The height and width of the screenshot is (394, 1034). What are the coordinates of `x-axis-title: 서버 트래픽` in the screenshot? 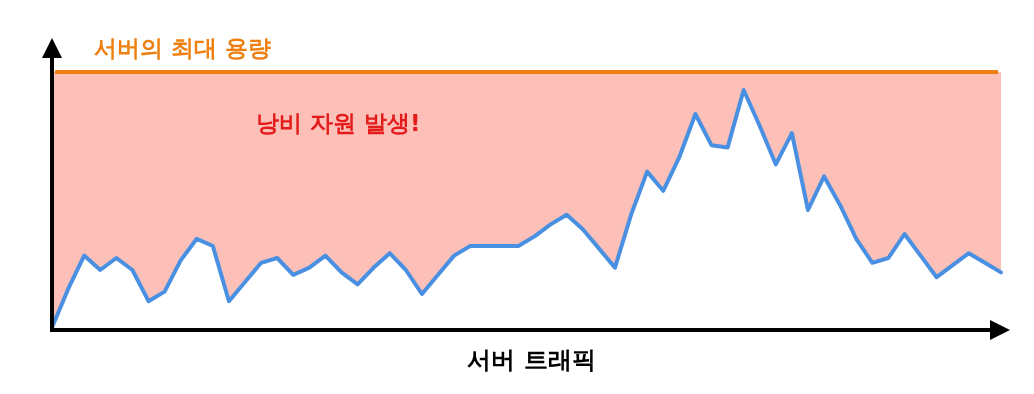 It's located at (531, 360).